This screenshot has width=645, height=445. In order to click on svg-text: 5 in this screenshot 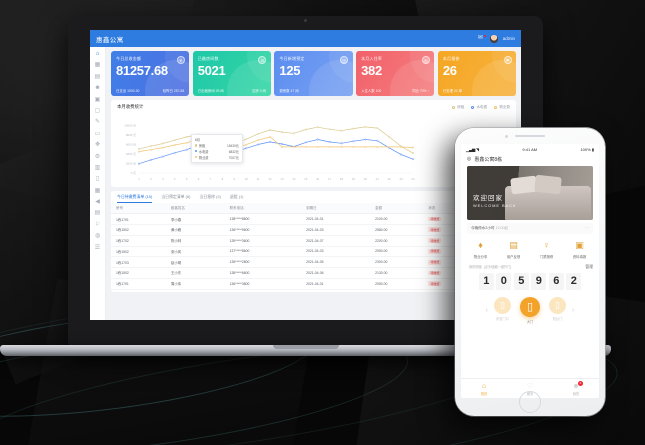, I will do `click(187, 179)`.